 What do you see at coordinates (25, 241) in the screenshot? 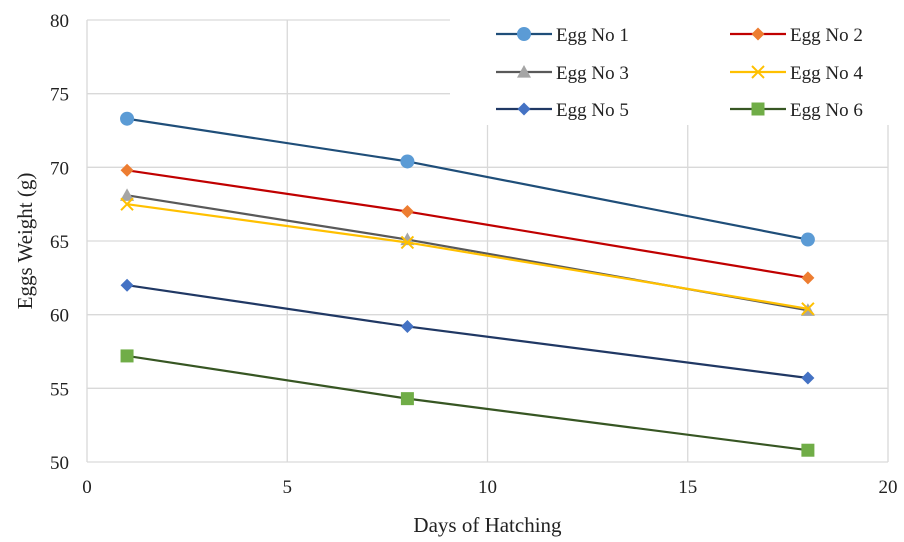
I see `y-axis-title: Eggs Weight (g)` at bounding box center [25, 241].